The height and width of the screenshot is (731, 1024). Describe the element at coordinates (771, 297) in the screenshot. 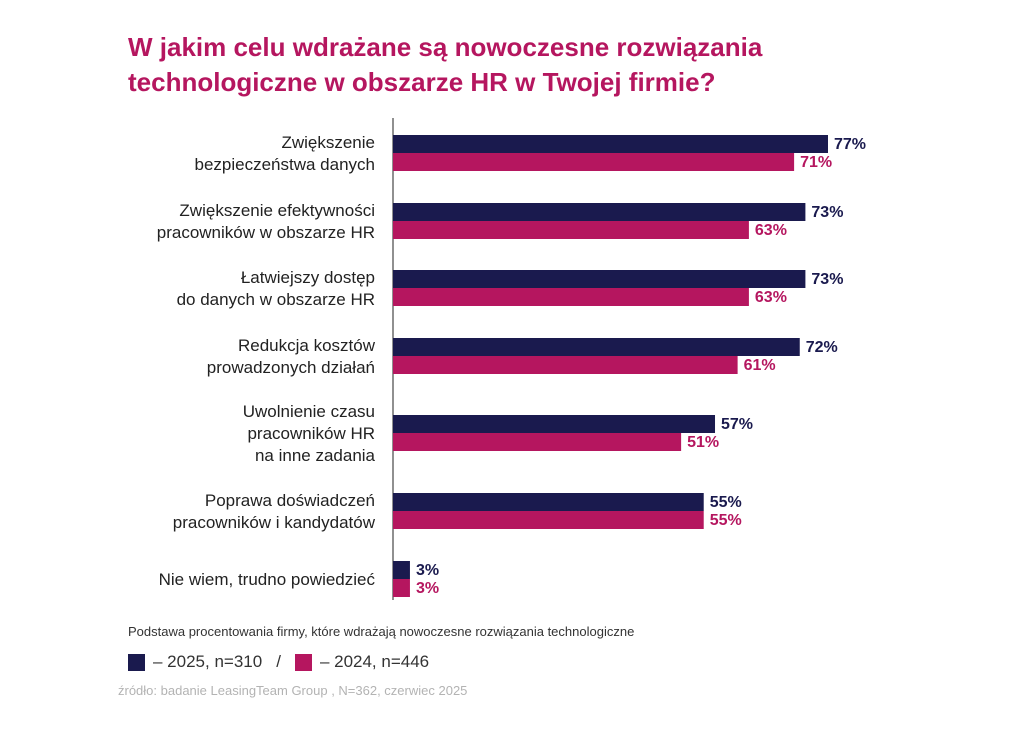

I see `value-label-2024-data-access: 63%` at that location.